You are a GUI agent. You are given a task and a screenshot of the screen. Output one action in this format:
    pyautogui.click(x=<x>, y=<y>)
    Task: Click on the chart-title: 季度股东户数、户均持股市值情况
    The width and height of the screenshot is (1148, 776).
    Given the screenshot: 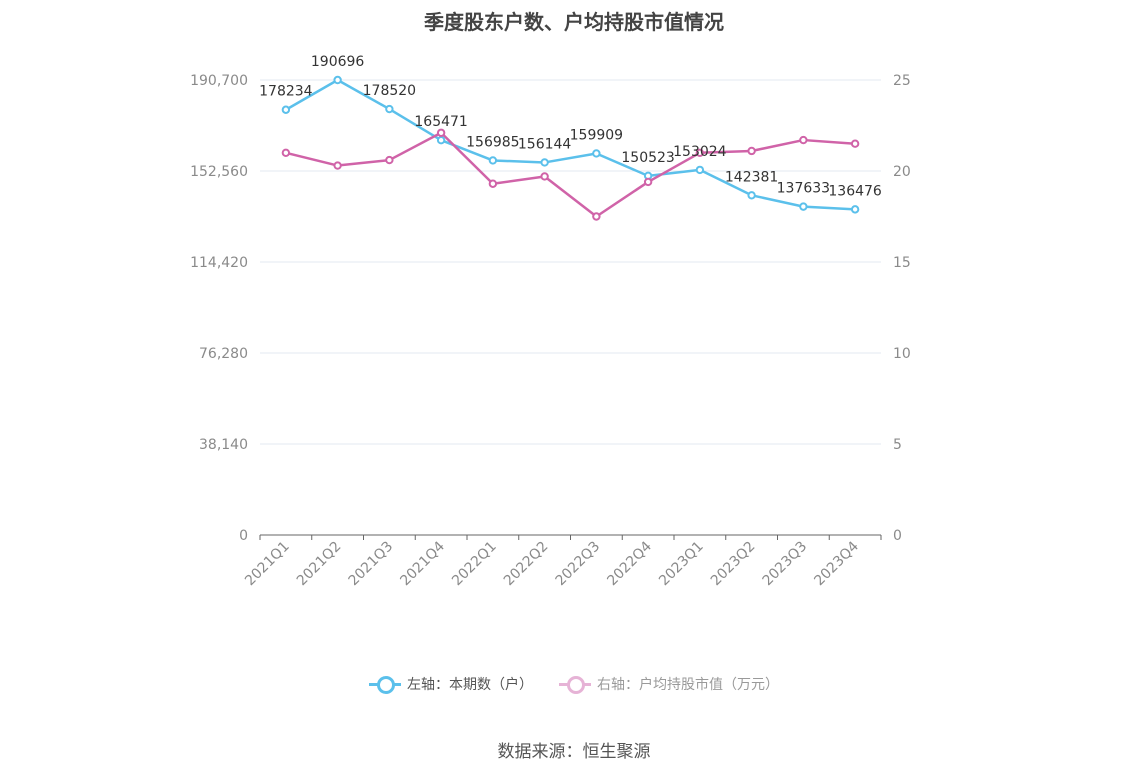 What is the action you would take?
    pyautogui.click(x=574, y=22)
    